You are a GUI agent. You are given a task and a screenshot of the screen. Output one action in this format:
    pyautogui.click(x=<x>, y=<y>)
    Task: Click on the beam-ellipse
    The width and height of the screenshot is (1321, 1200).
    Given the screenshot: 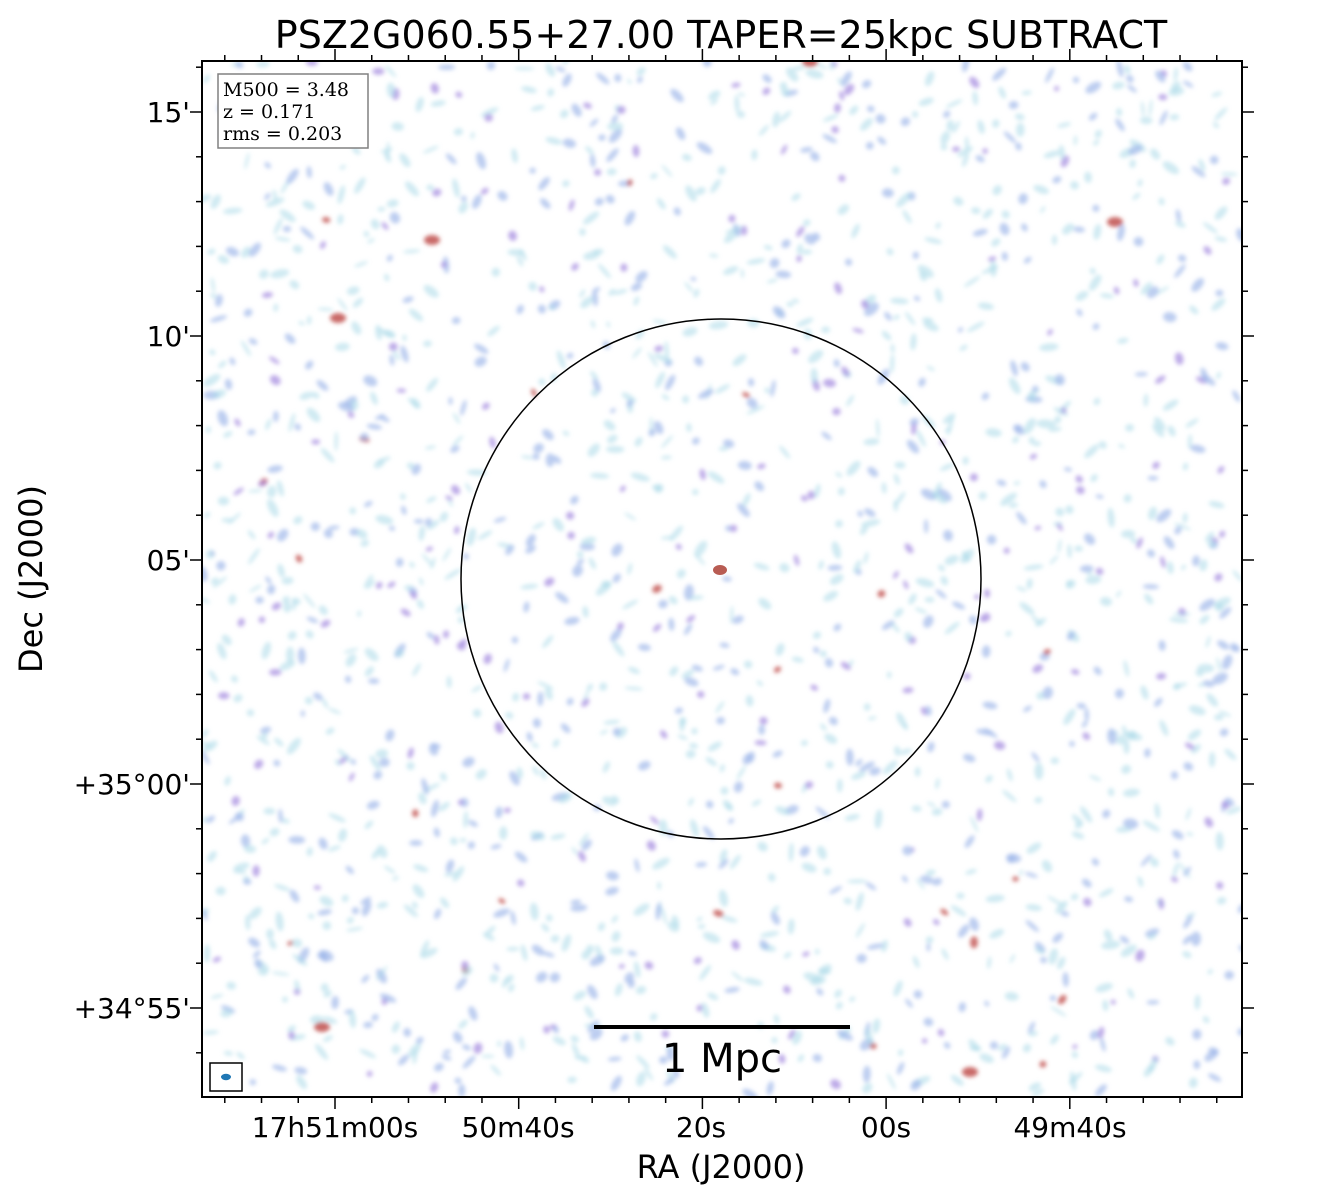 What is the action you would take?
    pyautogui.click(x=226, y=1077)
    